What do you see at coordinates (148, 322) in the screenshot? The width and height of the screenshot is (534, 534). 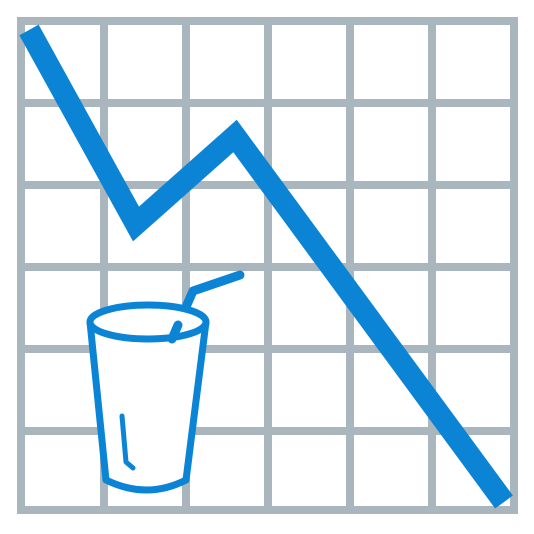 I see `cup-rim-icon` at bounding box center [148, 322].